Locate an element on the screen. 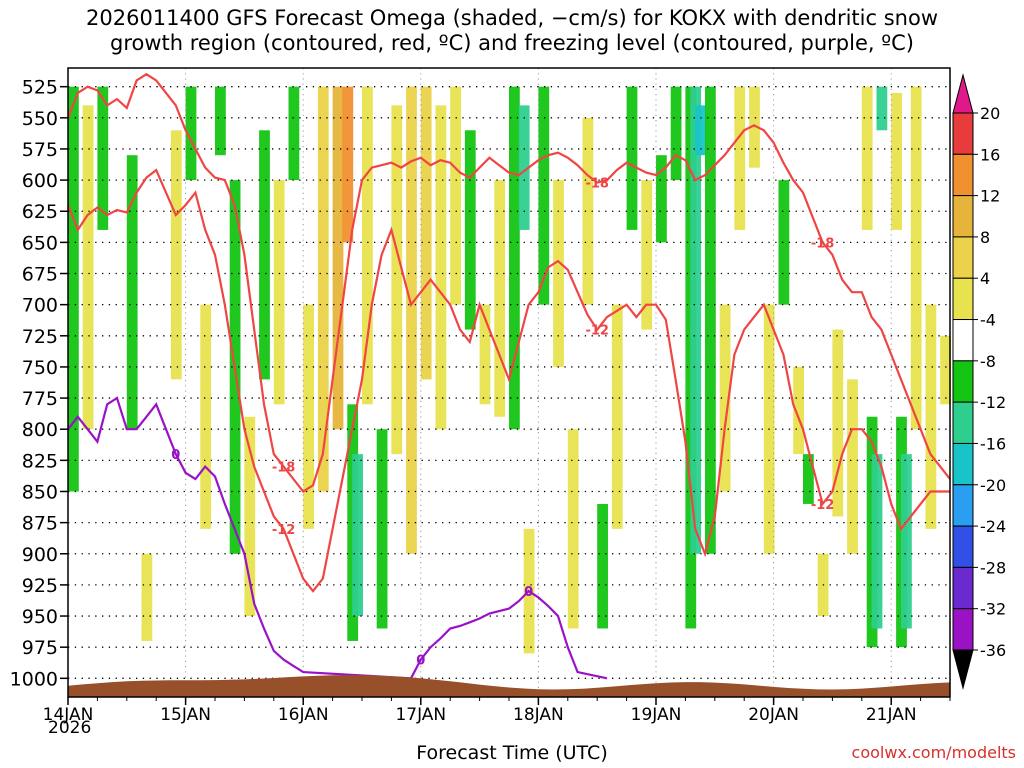  x-tick-label: 16JAN is located at coordinates (303, 715).